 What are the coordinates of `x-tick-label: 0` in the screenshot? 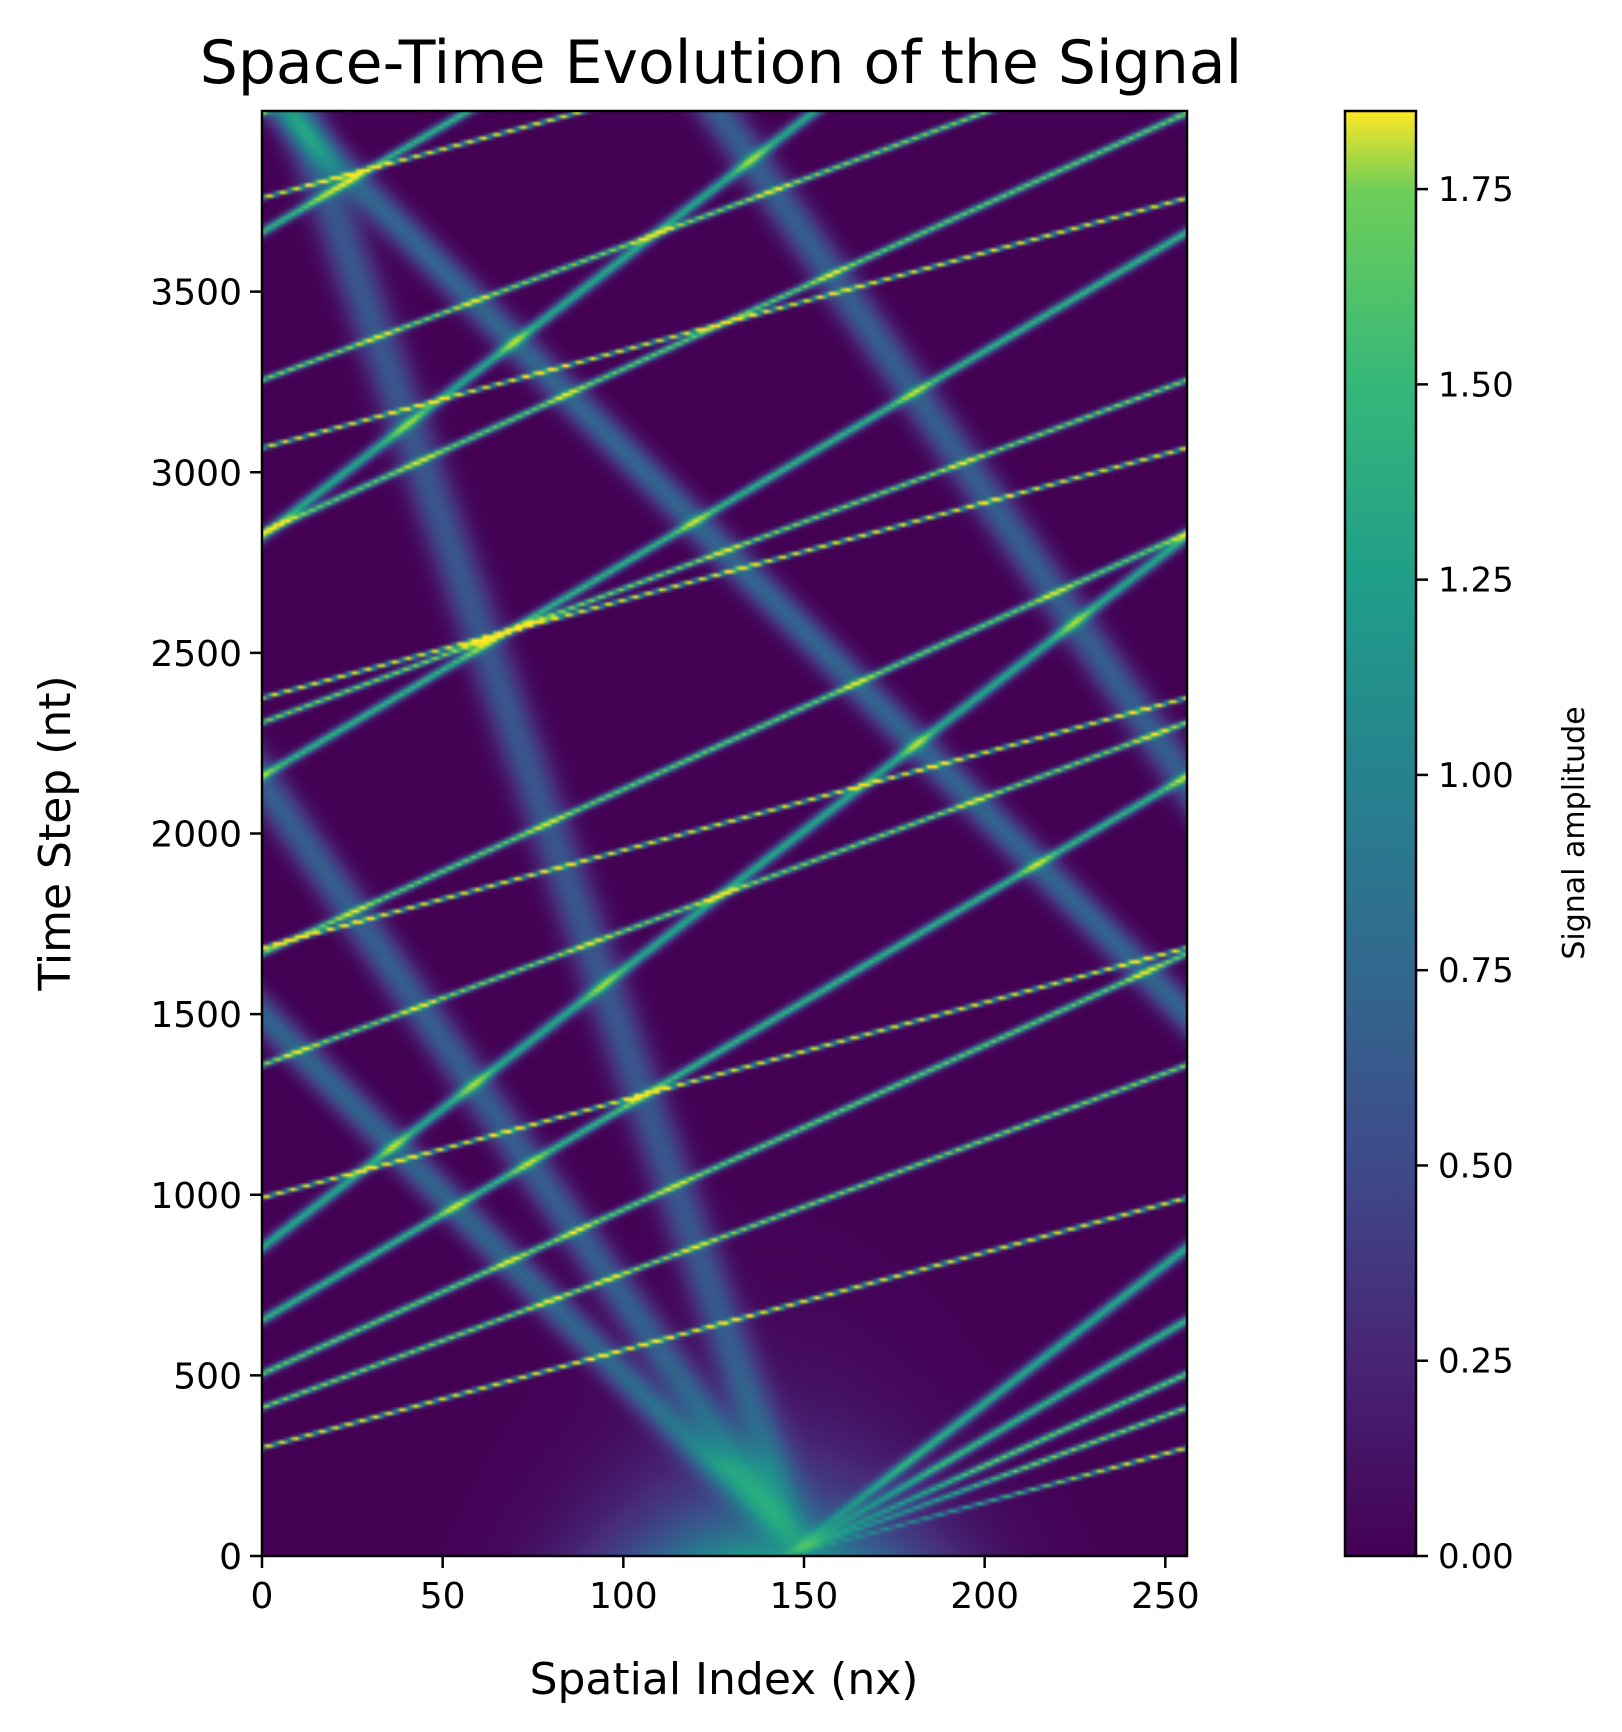 It's located at (262, 1596).